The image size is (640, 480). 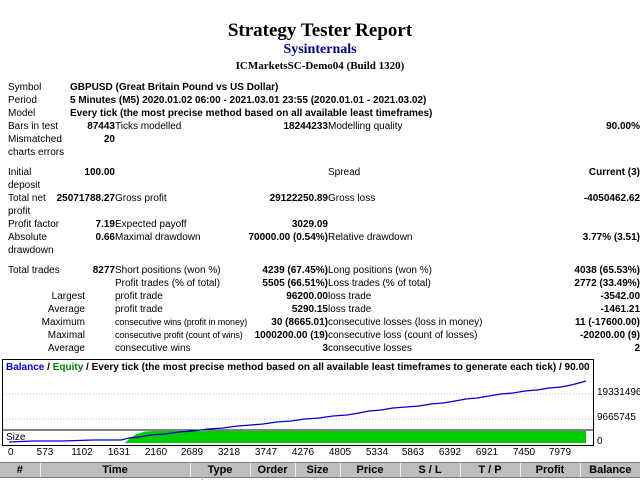 What do you see at coordinates (620, 309) in the screenshot?
I see `avg-loss-value: -1461.21` at bounding box center [620, 309].